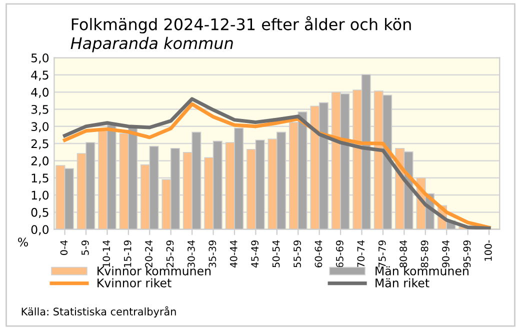 The image size is (521, 330). What do you see at coordinates (40, 230) in the screenshot?
I see `y-tick-label: 0,0` at bounding box center [40, 230].